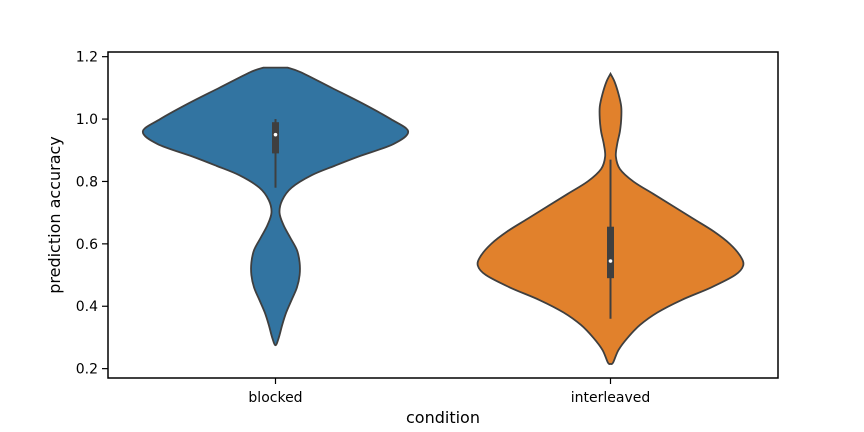  I want to click on y-tick-label: 1.0, so click(87, 120).